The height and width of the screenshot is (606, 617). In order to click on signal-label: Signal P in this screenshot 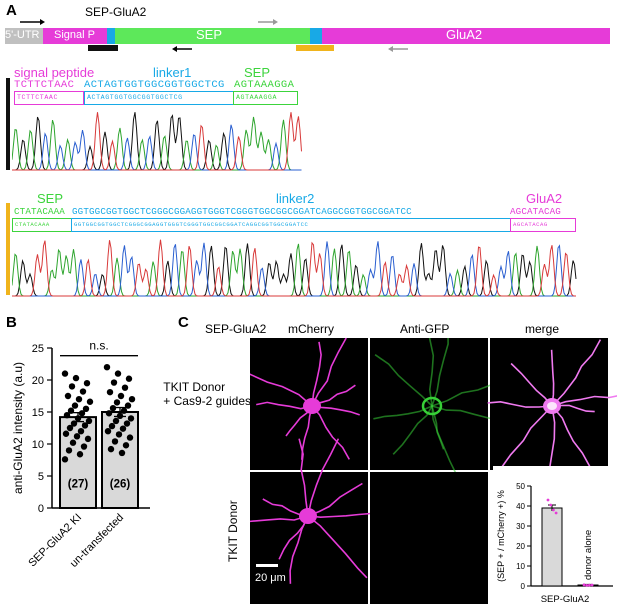, I will do `click(74, 35)`.